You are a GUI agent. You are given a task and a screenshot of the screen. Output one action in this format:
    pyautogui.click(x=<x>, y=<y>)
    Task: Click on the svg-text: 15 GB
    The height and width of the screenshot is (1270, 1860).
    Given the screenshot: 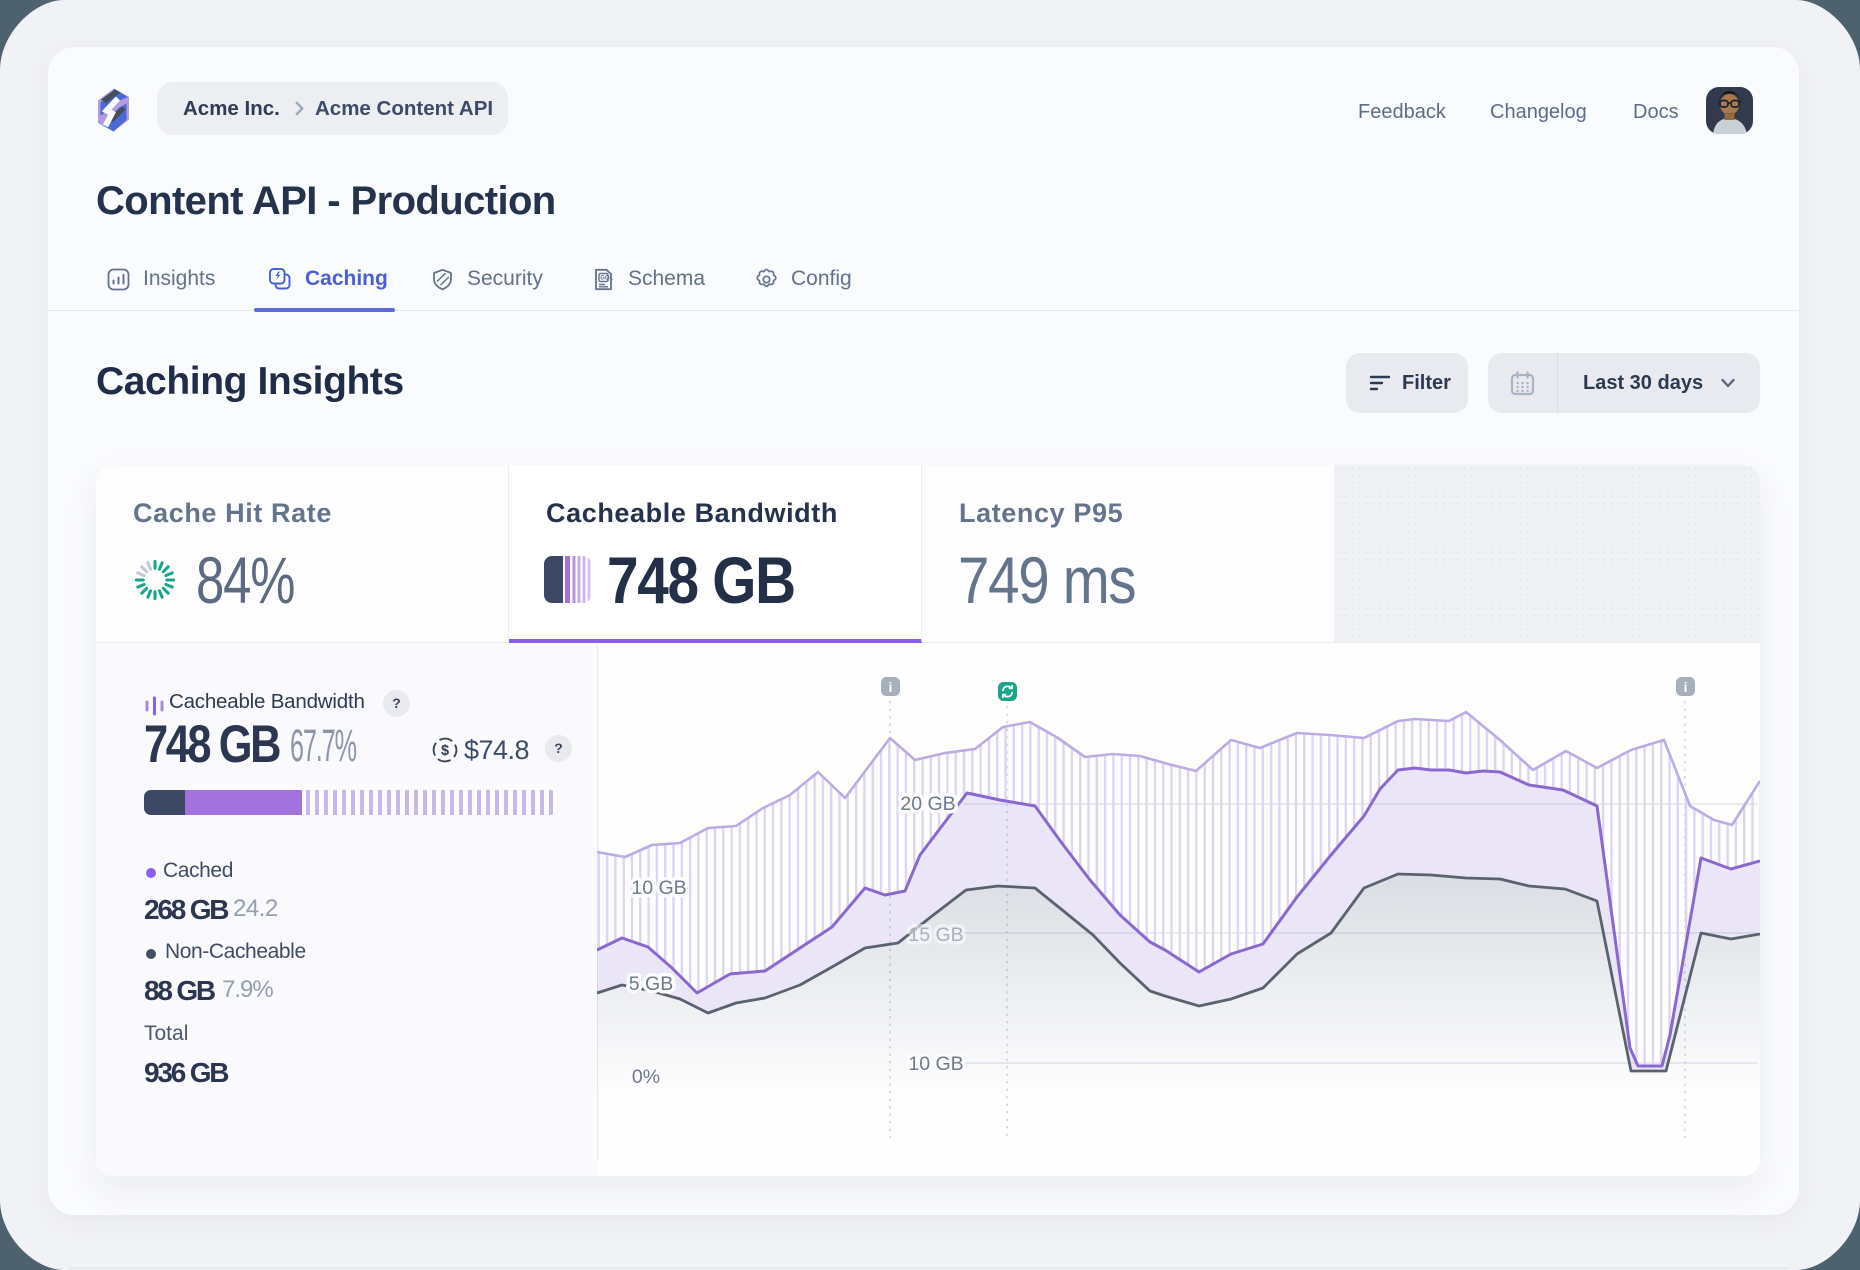 What is the action you would take?
    pyautogui.click(x=935, y=935)
    